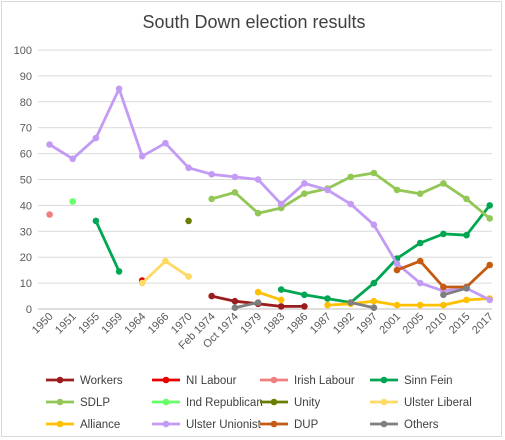 This screenshot has height=440, width=505. Describe the element at coordinates (414, 324) in the screenshot. I see `x-tick-label: 2005` at that location.